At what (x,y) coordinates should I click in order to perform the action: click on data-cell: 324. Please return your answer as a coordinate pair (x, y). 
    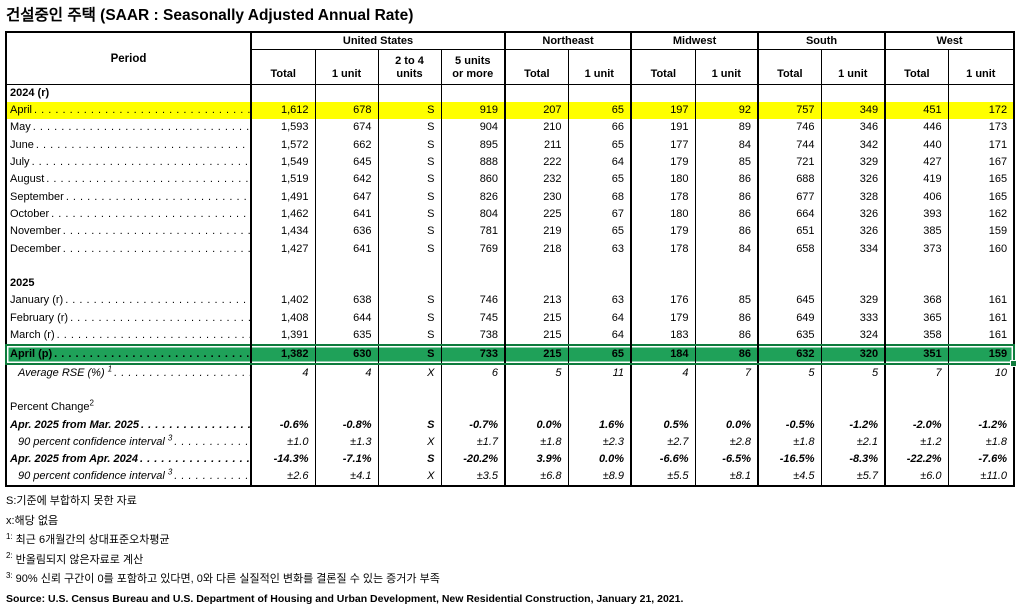
    Looking at the image, I should click on (853, 335).